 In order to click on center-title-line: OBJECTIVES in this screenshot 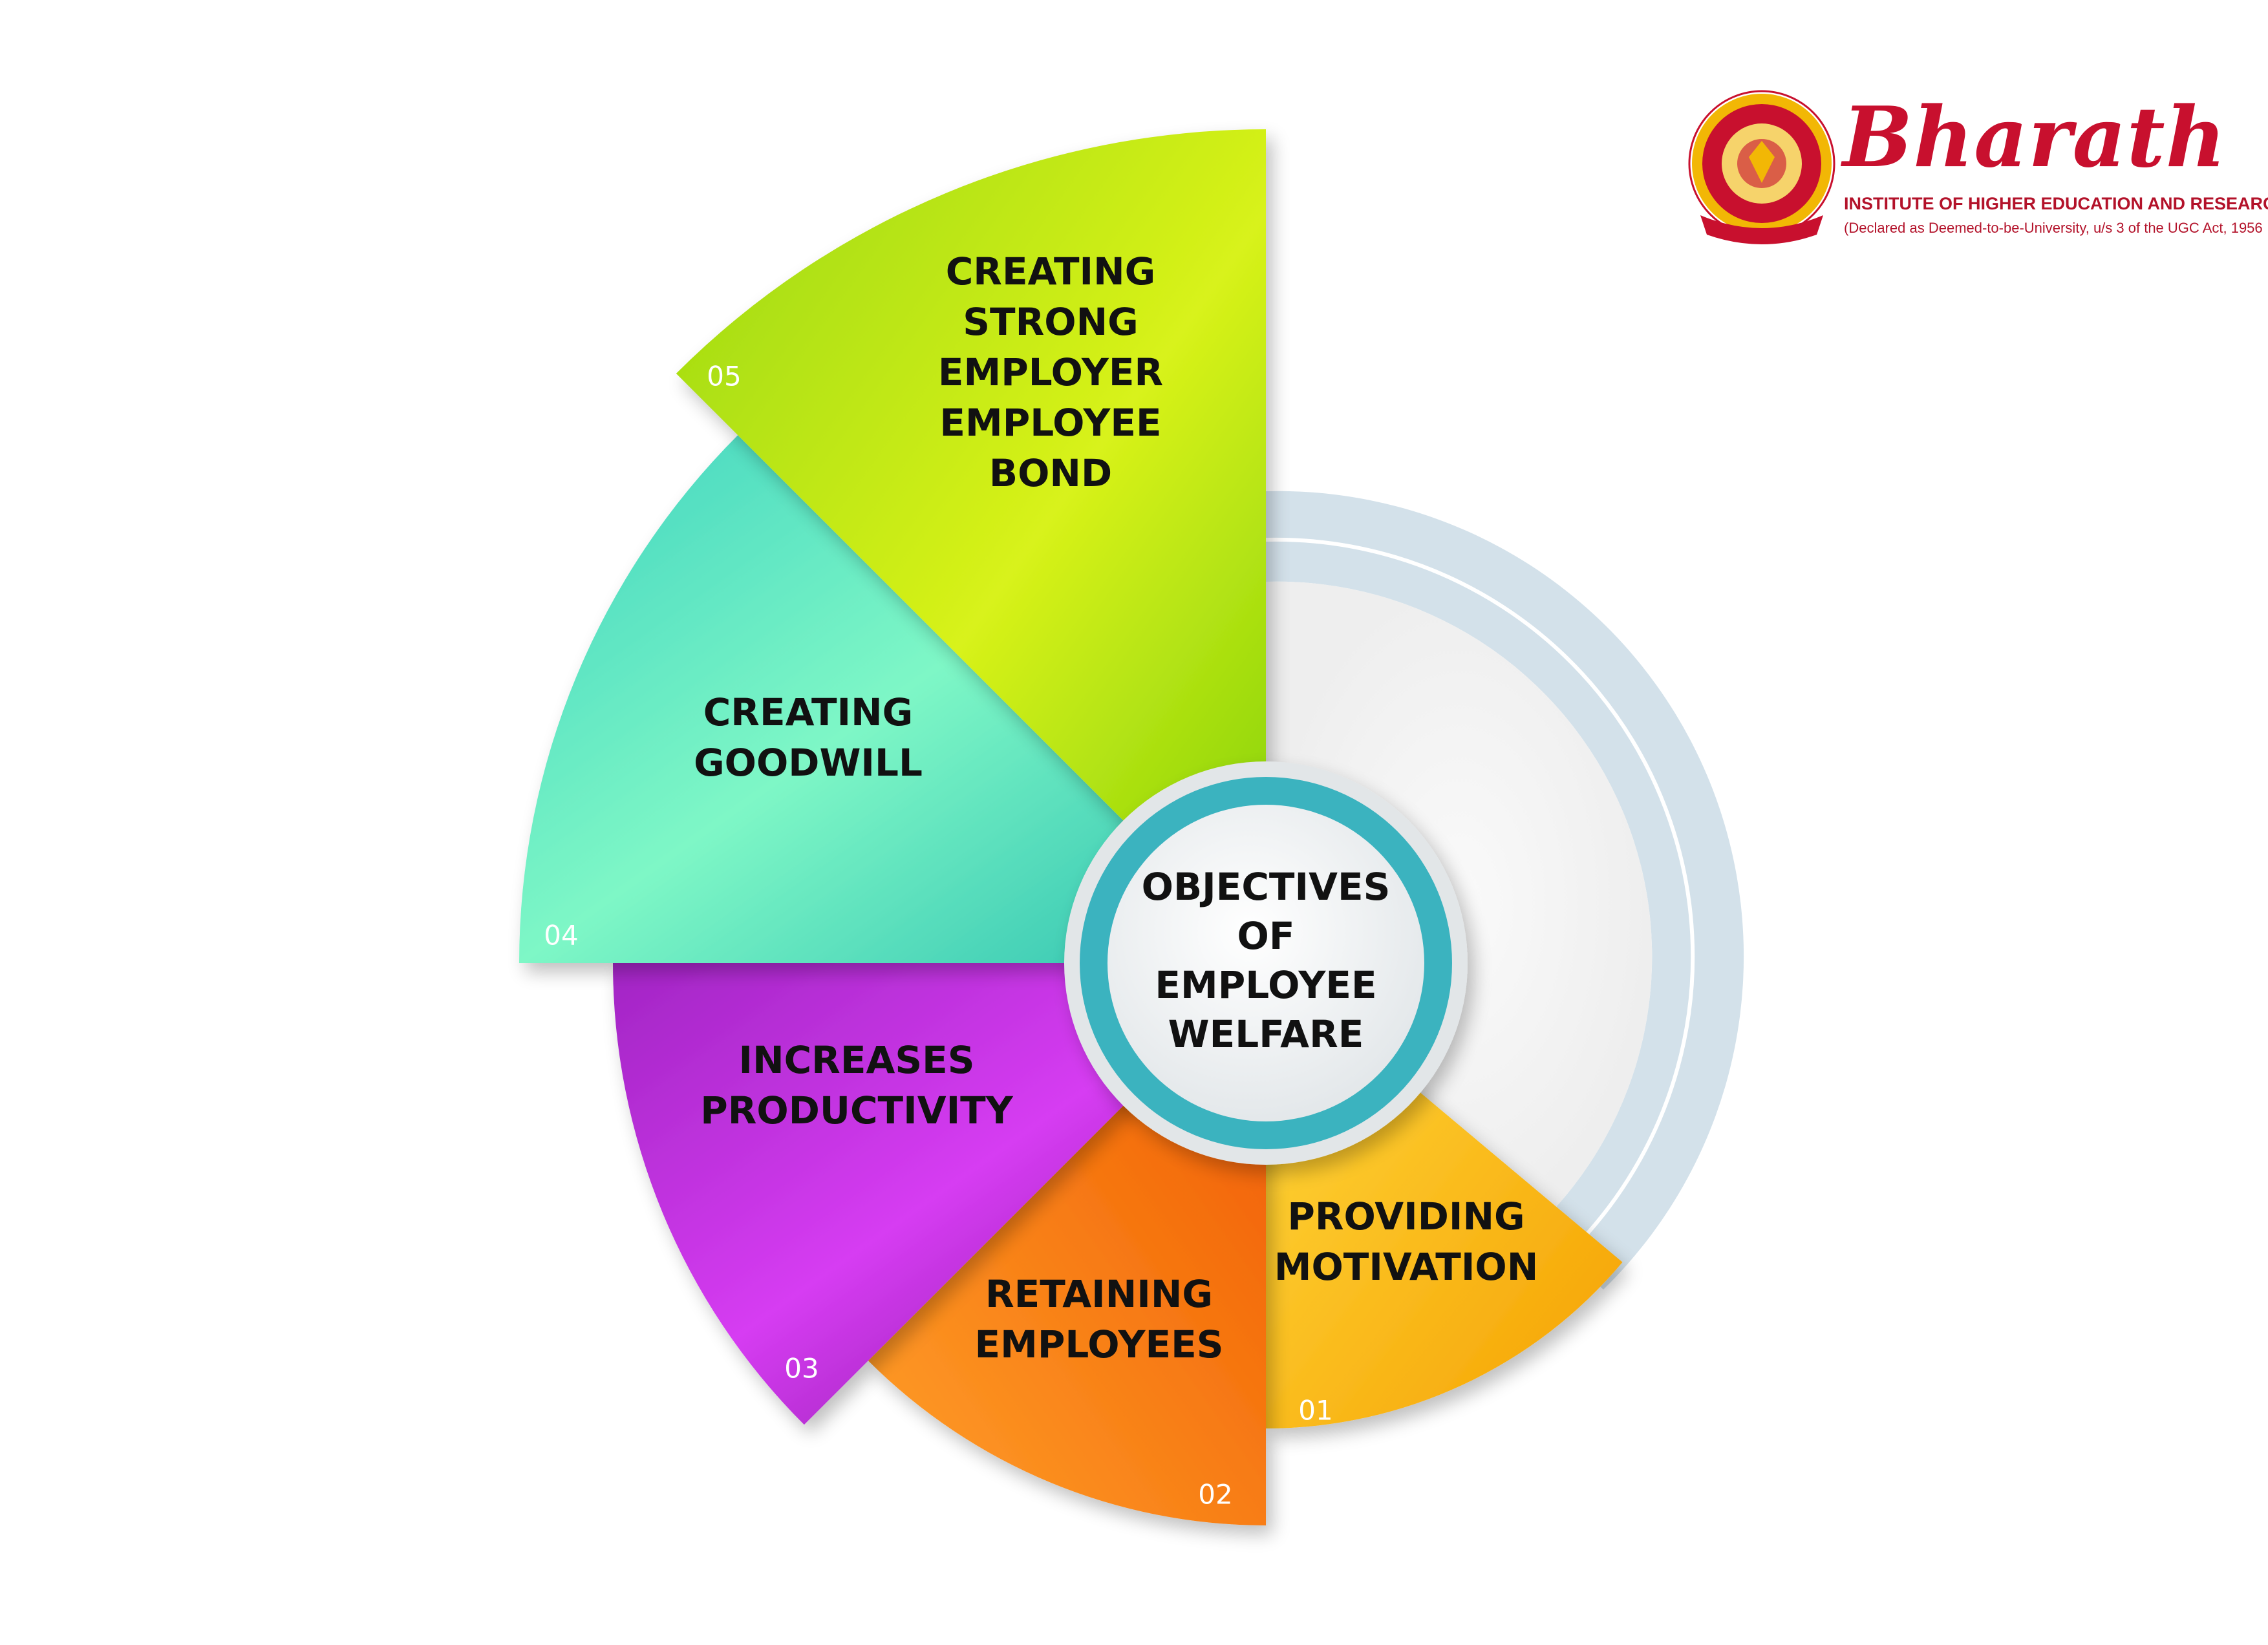, I will do `click(1266, 887)`.